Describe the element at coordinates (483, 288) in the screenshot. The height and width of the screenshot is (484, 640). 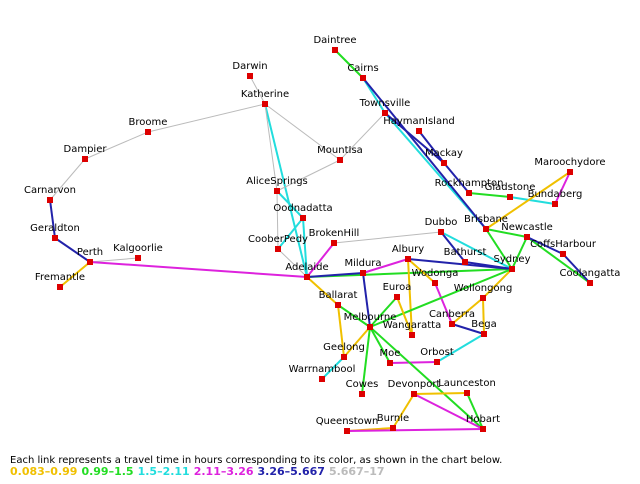
I see `city-label: Wollongong` at that location.